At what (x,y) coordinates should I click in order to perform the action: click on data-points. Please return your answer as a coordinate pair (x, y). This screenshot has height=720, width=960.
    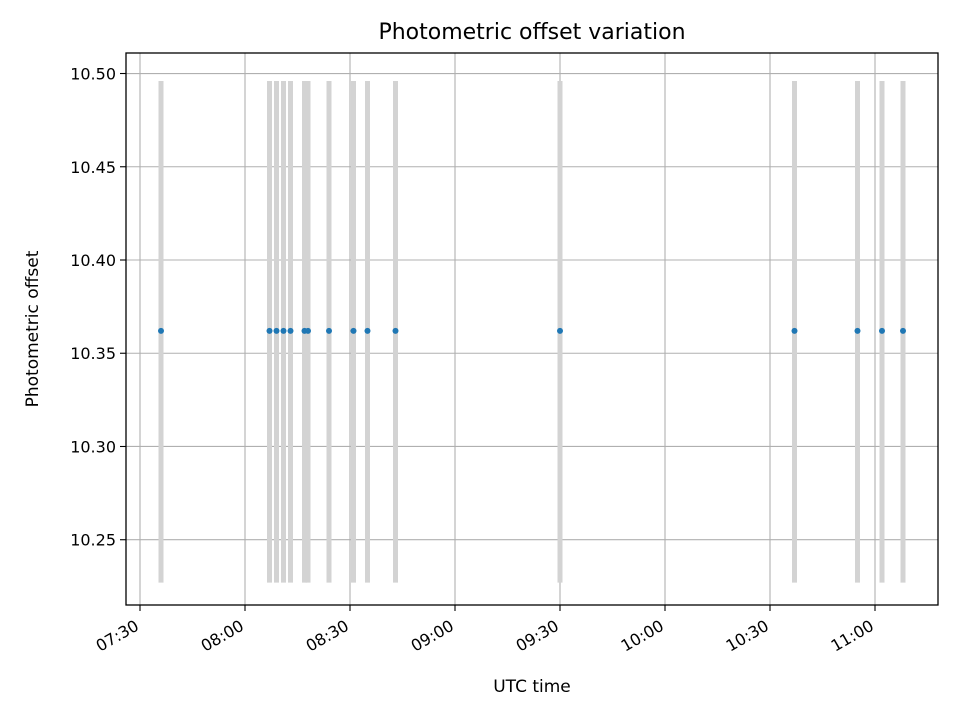
    Looking at the image, I should click on (532, 330).